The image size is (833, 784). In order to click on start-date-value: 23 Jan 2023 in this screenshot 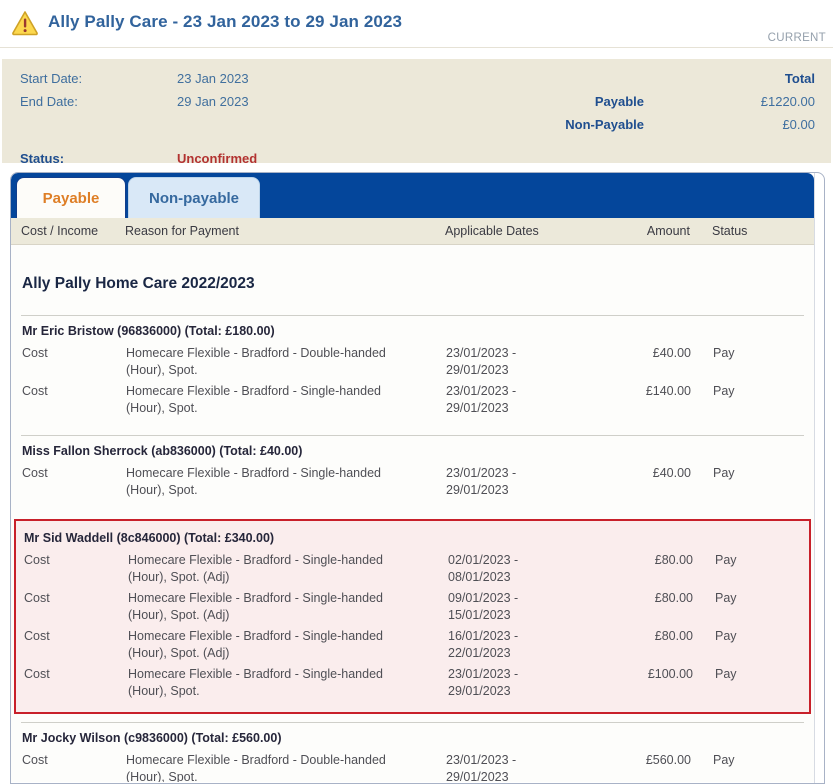, I will do `click(213, 78)`.